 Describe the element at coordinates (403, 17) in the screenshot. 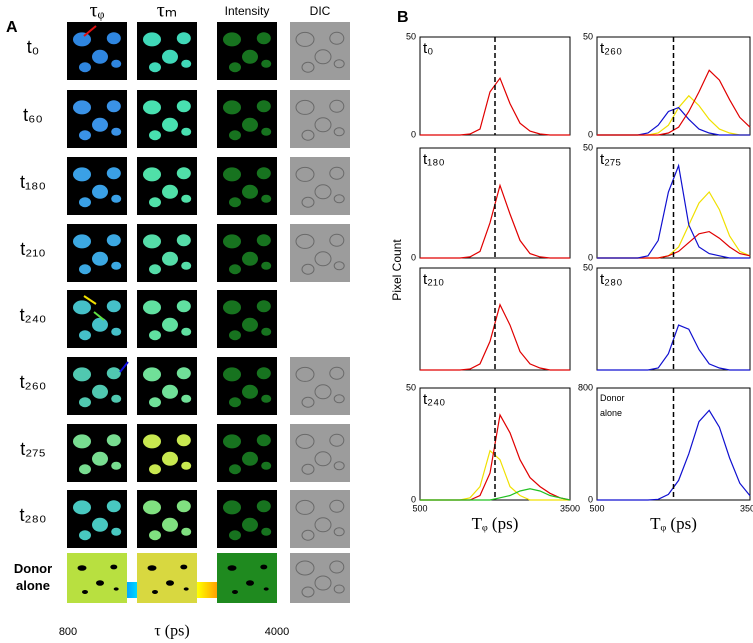

I see `panel-label: B` at that location.